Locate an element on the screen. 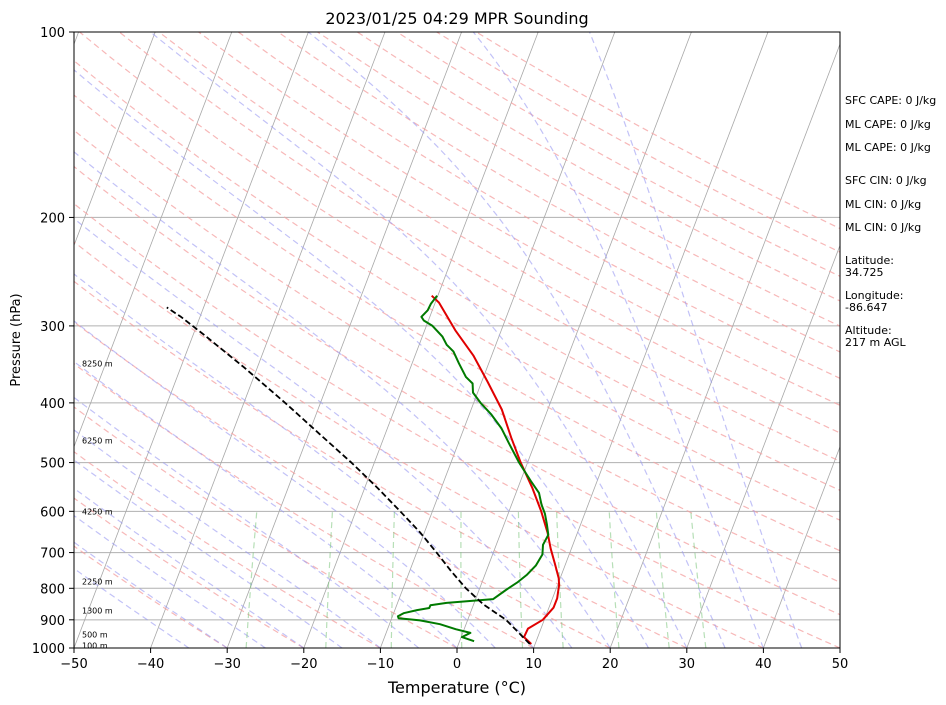 The image size is (946, 705). y-tick-label: 1000 is located at coordinates (48, 649).